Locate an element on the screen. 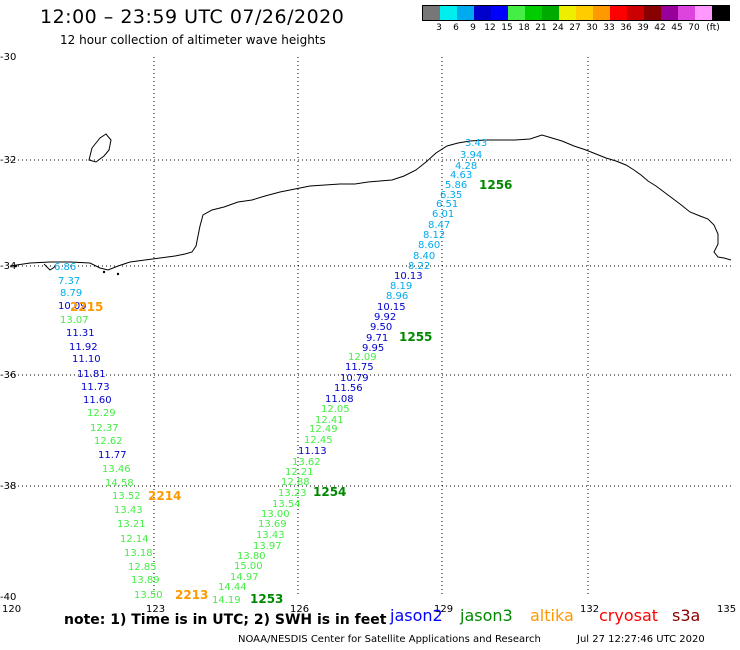 Image resolution: width=740 pixels, height=650 pixels. latitude-label: -38 is located at coordinates (8, 486).